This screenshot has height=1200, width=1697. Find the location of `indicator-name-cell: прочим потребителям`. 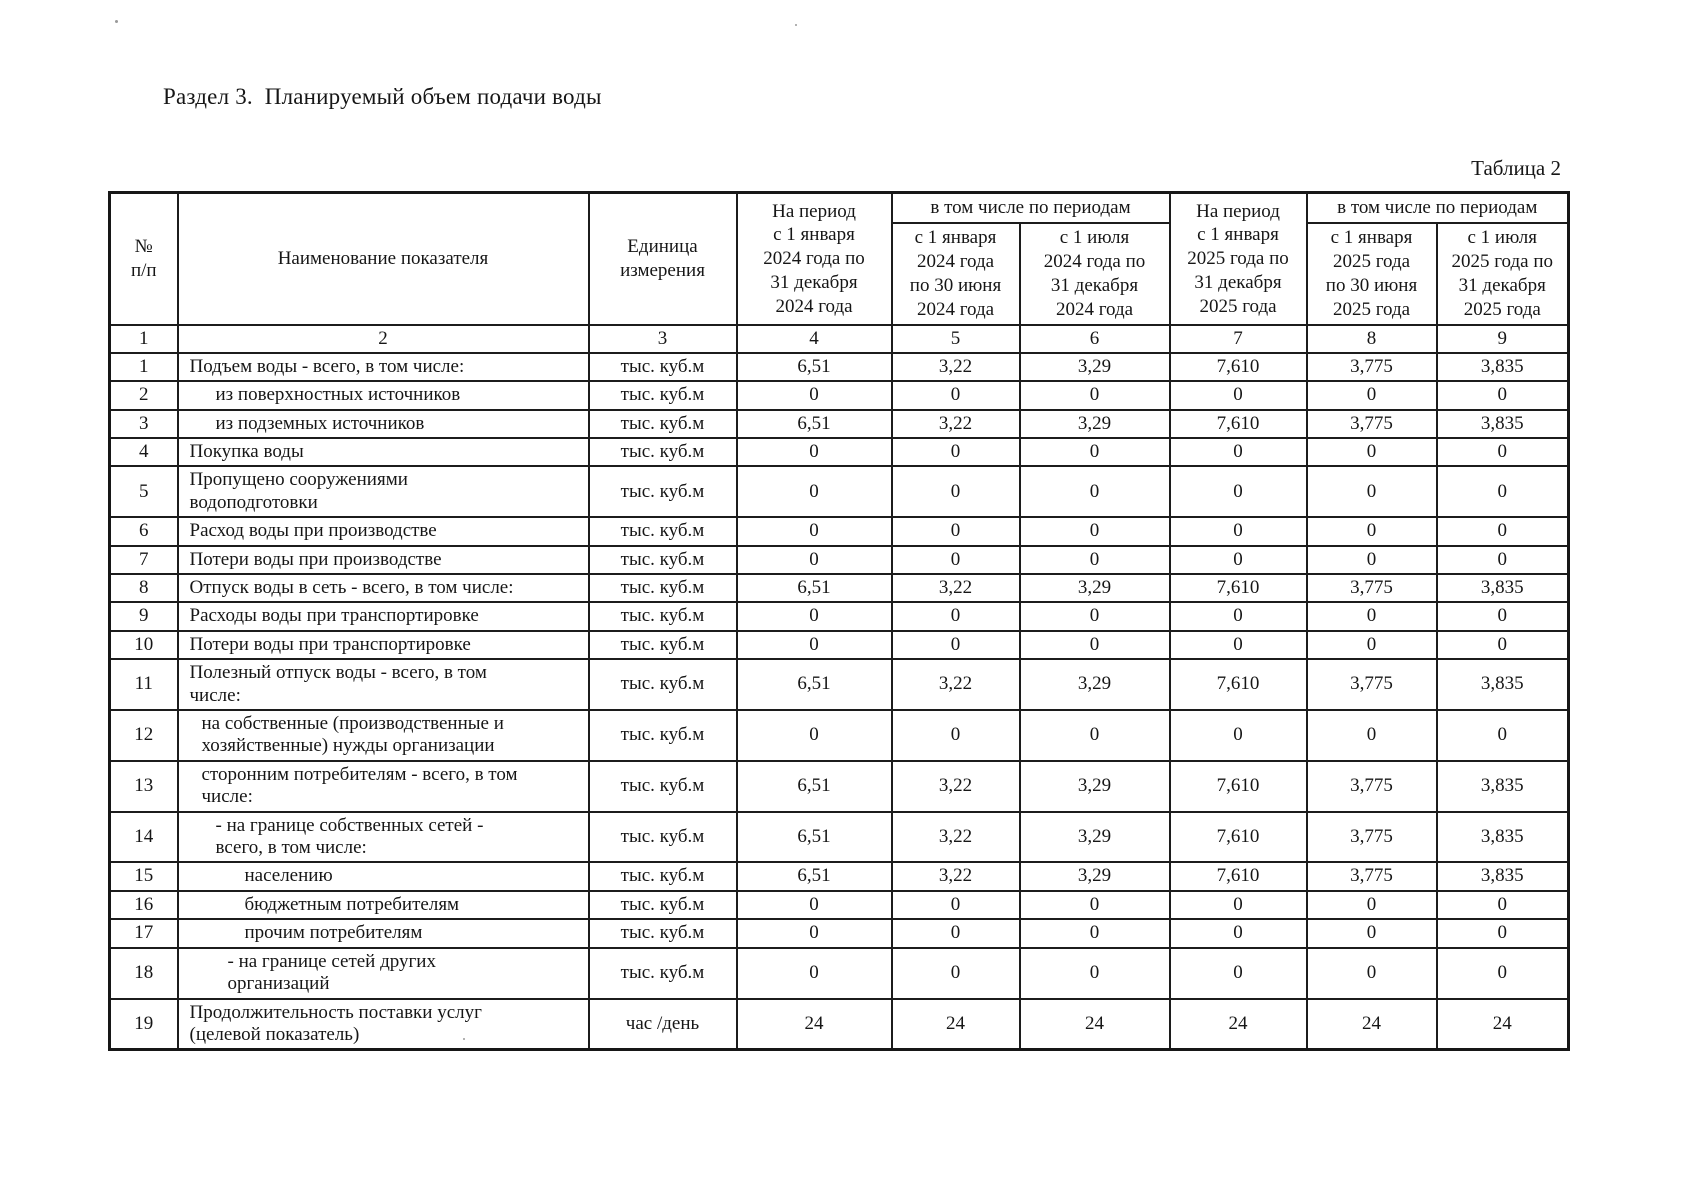

indicator-name-cell: прочим потребителям is located at coordinates (383, 933).